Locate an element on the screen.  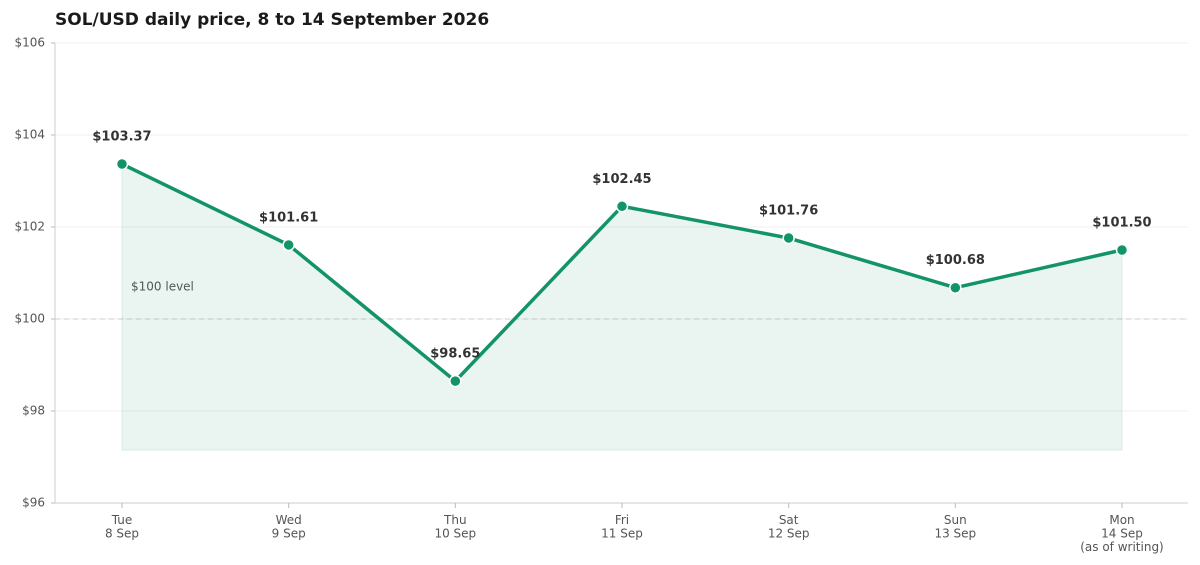
x-tick-label: Tue 8 Sep is located at coordinates (122, 527).